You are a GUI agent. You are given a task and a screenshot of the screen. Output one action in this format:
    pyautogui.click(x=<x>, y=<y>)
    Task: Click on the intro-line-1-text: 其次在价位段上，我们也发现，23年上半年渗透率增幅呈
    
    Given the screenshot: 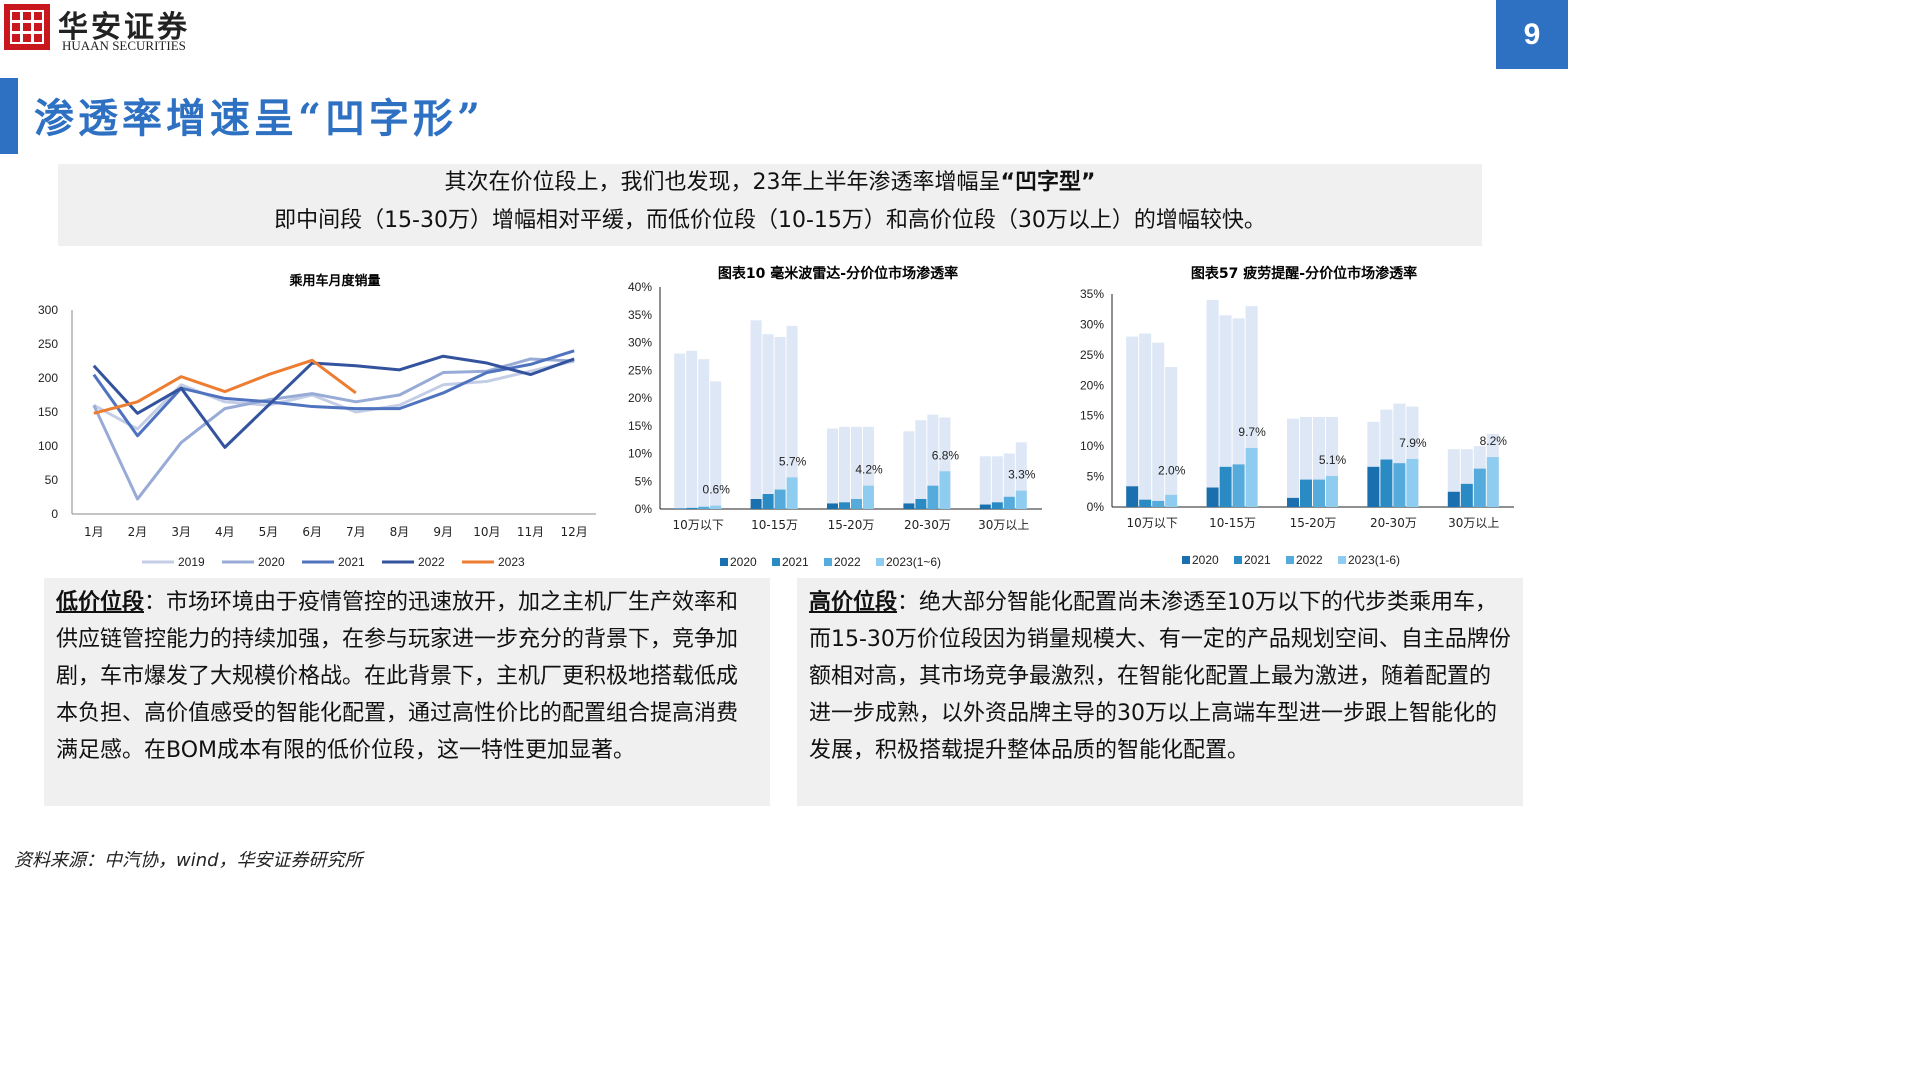 What is the action you would take?
    pyautogui.click(x=722, y=182)
    